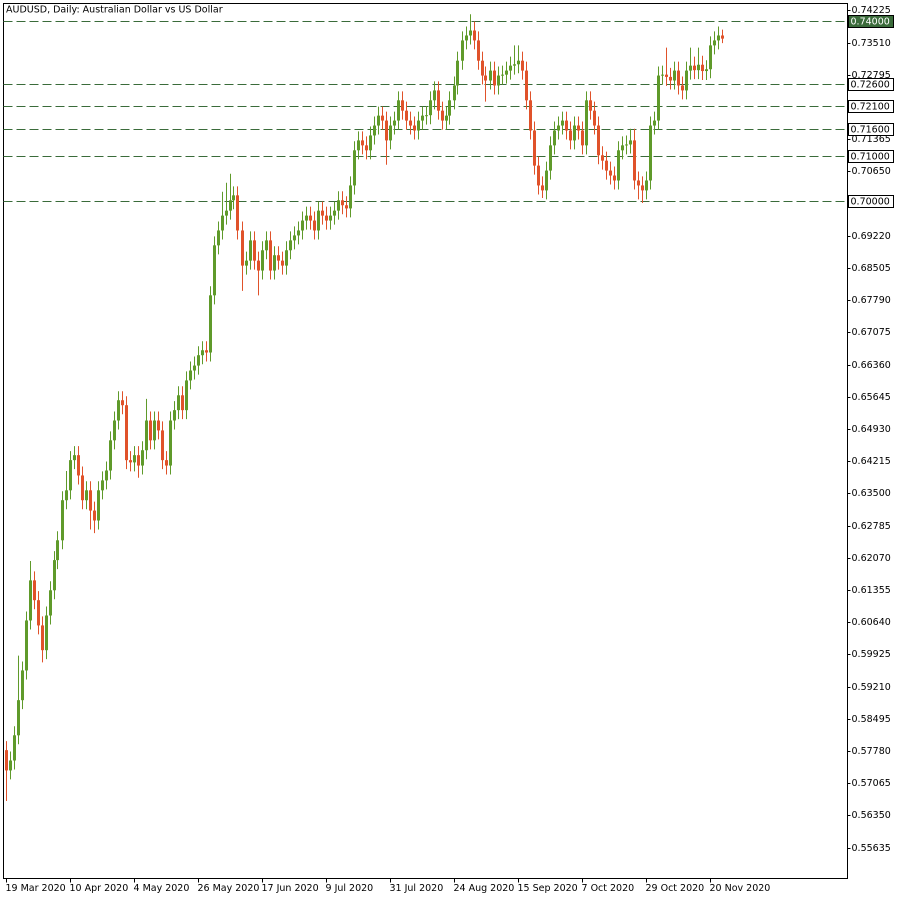  I want to click on x-tick-label: 20 Nov 2020, so click(740, 888).